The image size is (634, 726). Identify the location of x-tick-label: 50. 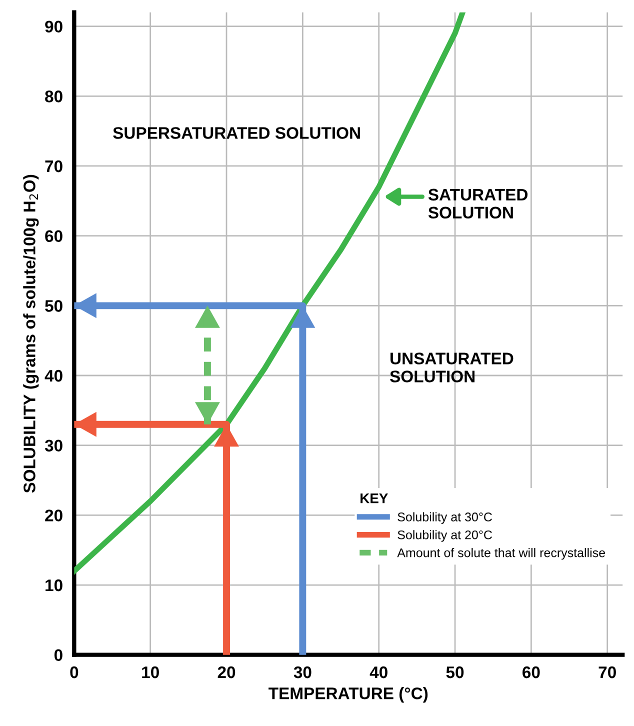
(455, 672).